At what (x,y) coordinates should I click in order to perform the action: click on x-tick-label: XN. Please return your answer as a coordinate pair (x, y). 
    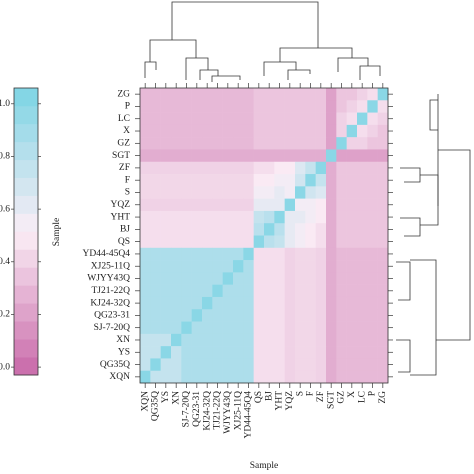
    Looking at the image, I should click on (176, 398).